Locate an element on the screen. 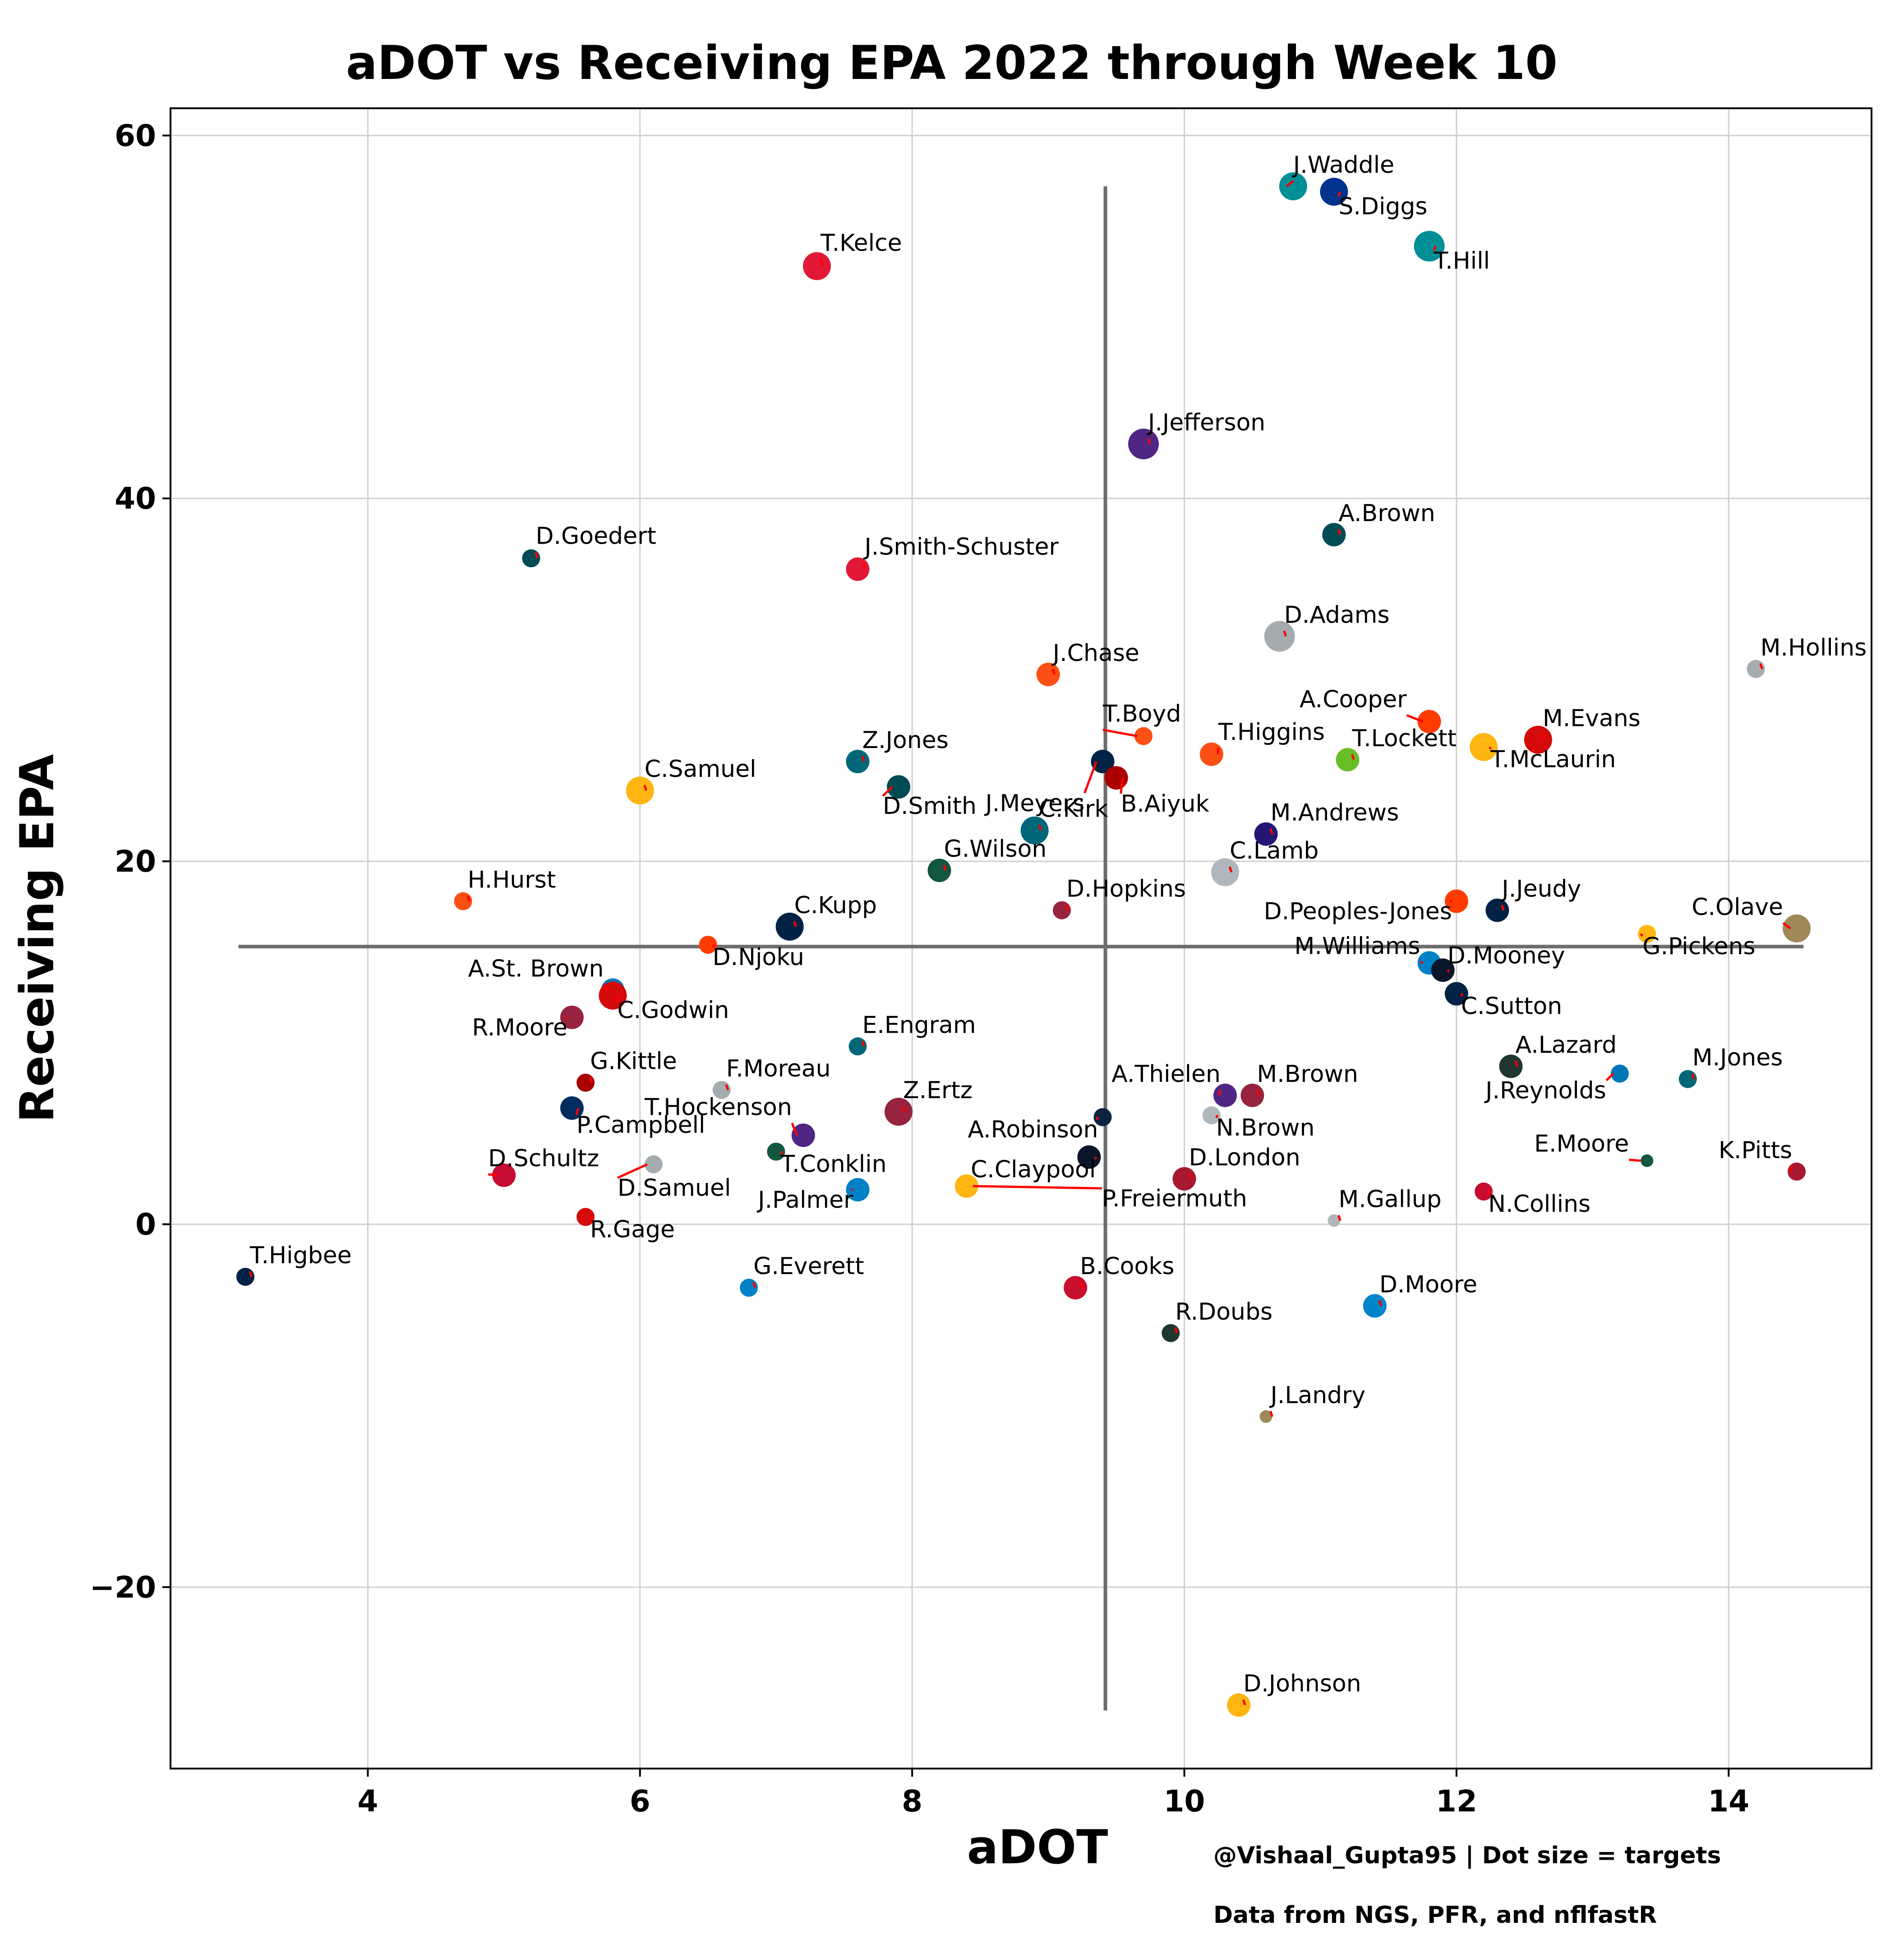  point-label: J.Smith-Schuster is located at coordinates (961, 547).